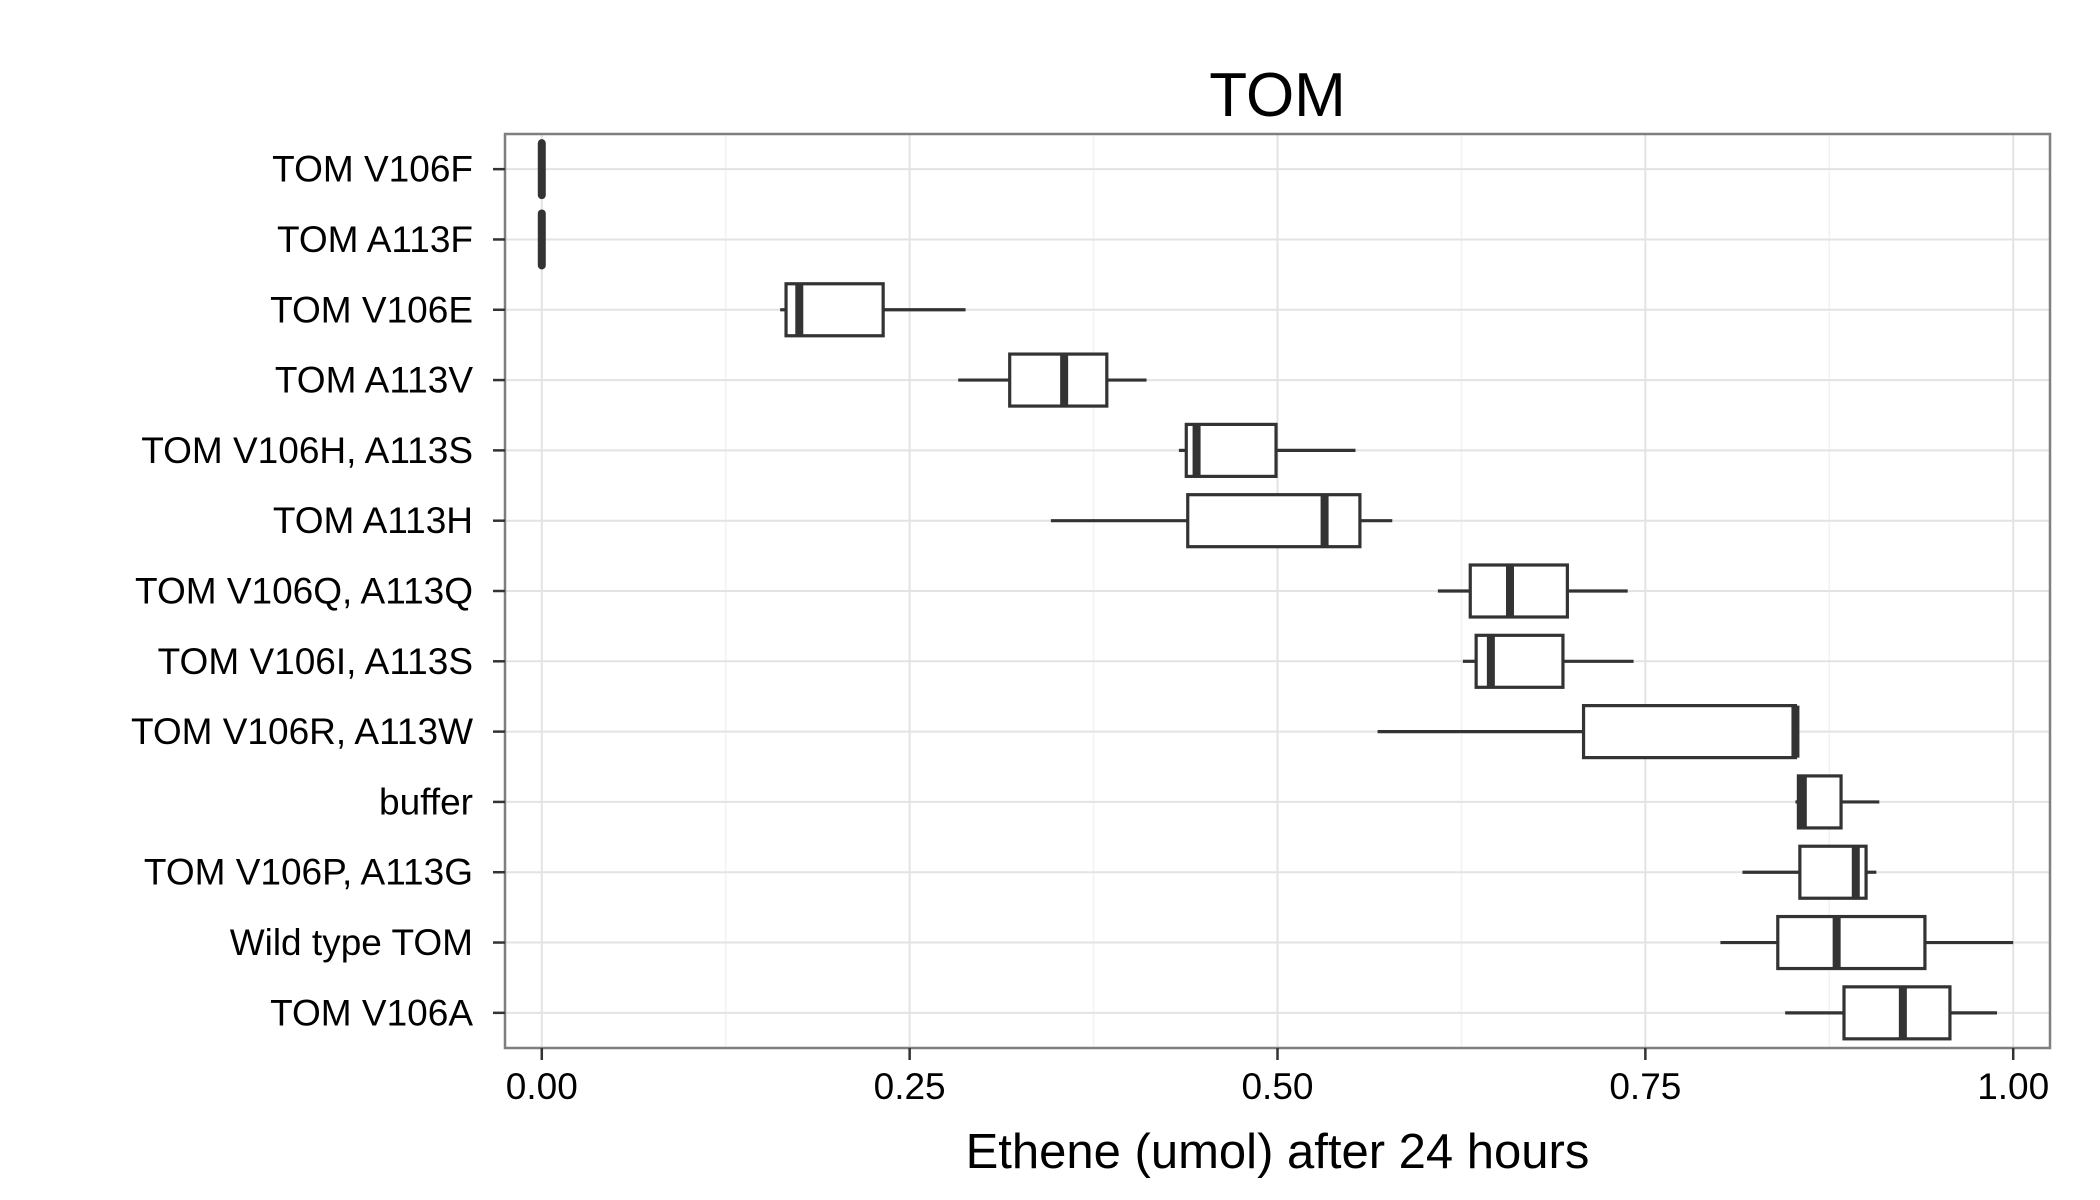 The height and width of the screenshot is (1200, 2100). What do you see at coordinates (371, 1012) in the screenshot?
I see `y-tick-label: TOM V106A` at bounding box center [371, 1012].